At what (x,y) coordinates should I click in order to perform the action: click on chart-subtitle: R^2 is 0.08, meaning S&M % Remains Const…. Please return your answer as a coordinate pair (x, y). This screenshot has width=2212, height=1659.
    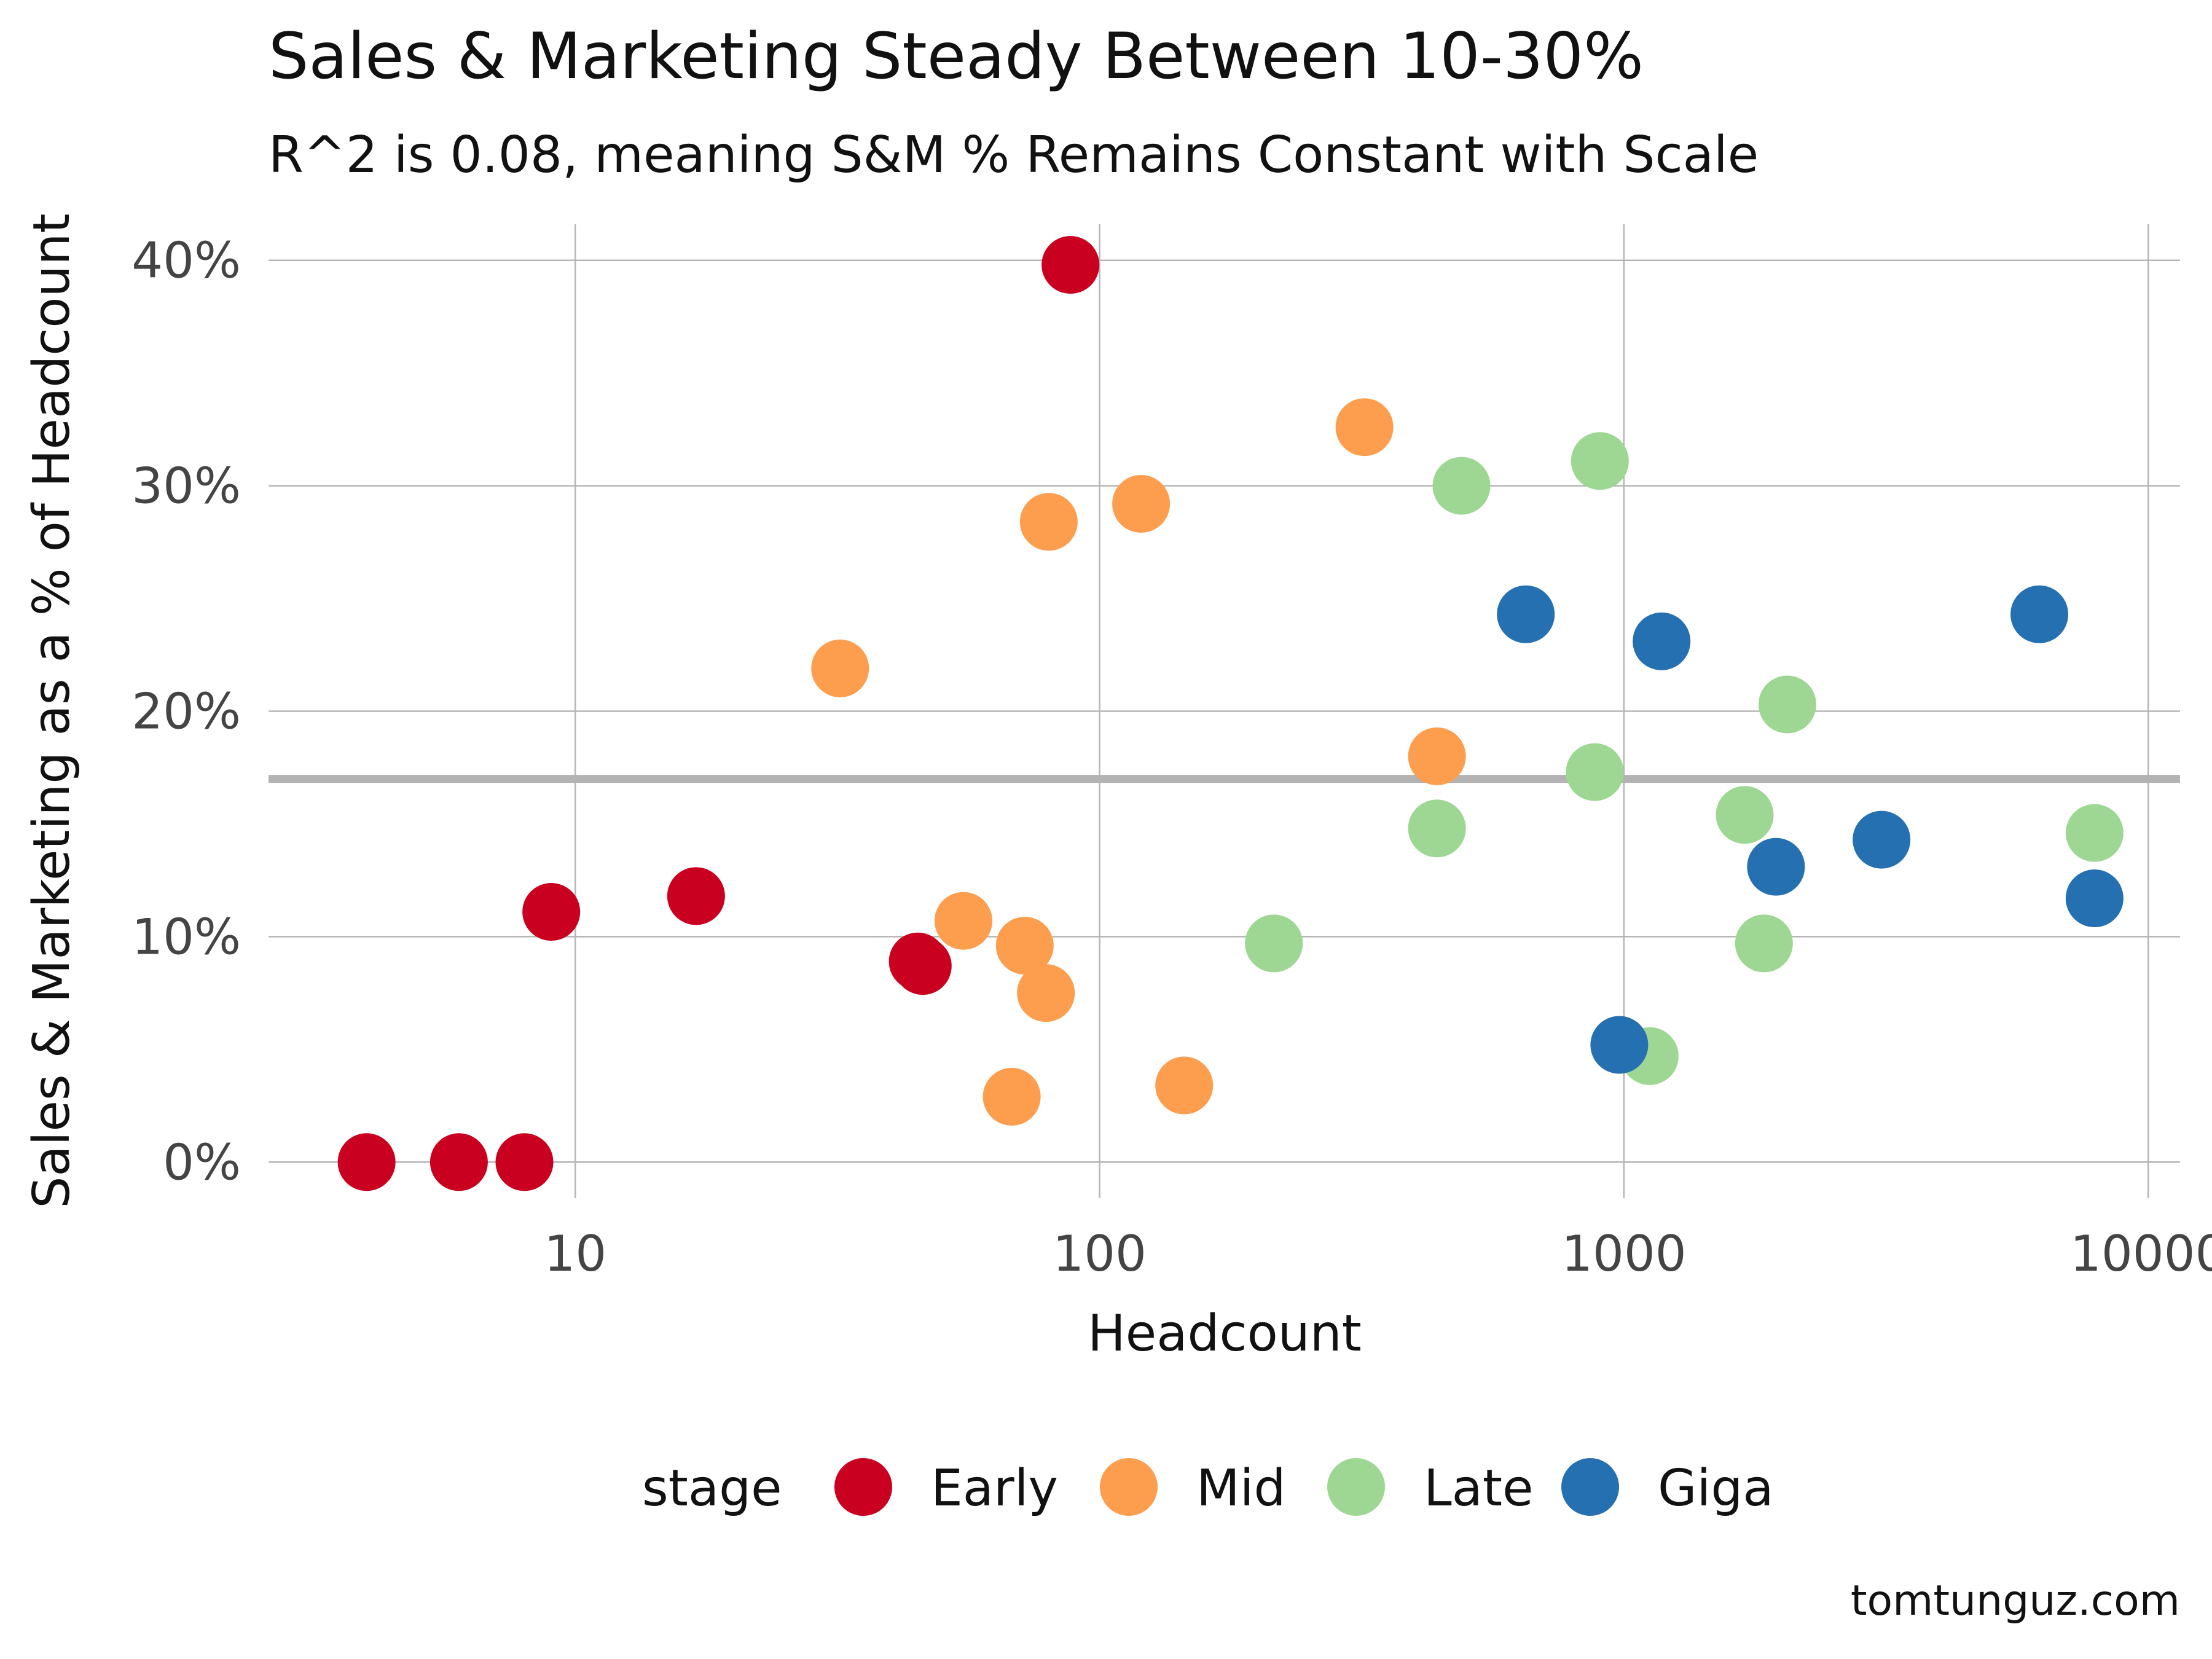
    Looking at the image, I should click on (1014, 155).